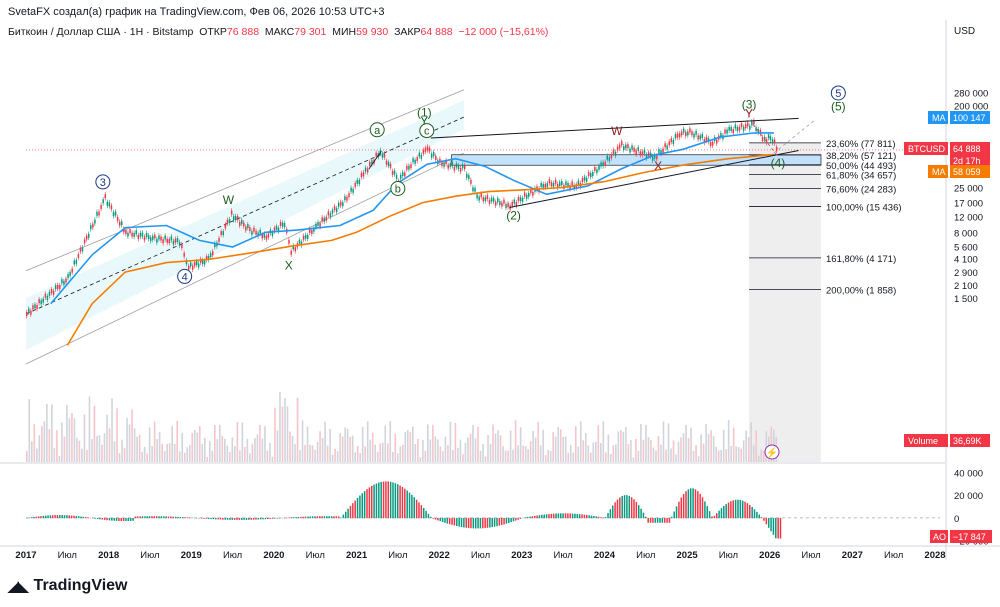 The height and width of the screenshot is (607, 1000). Describe the element at coordinates (645, 555) in the screenshot. I see `x-tick-label: Июл` at that location.